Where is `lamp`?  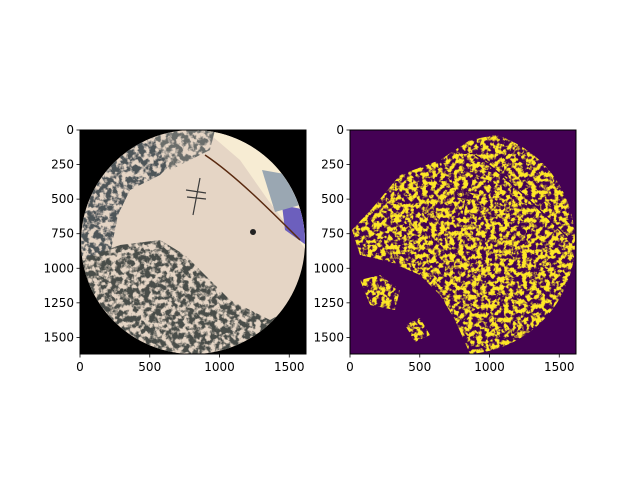
lamp is located at coordinates (253, 232).